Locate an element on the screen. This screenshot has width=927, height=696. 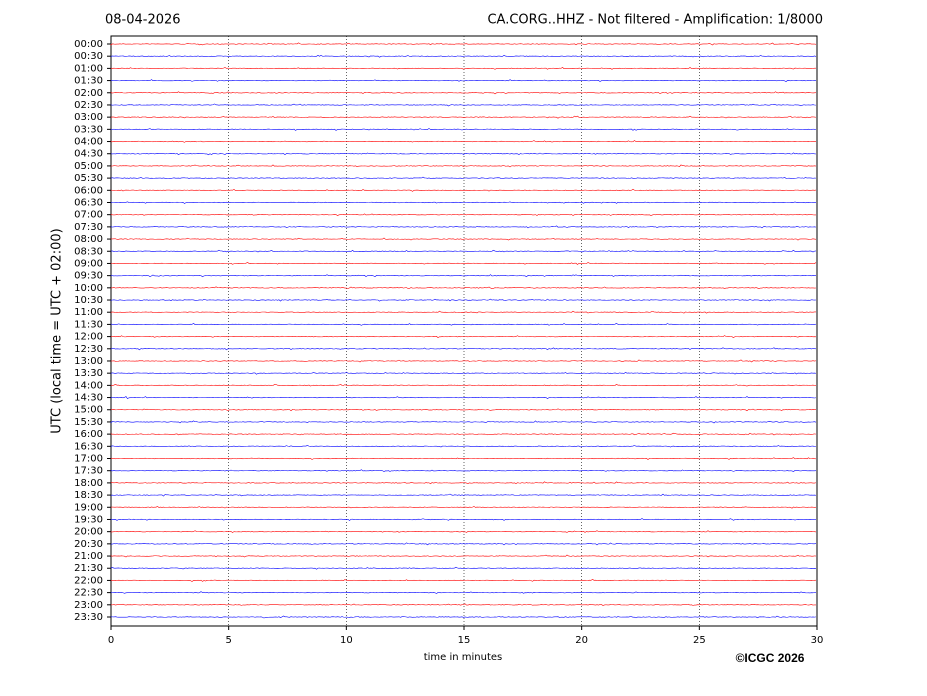
copyright: ©ICGC 2026 is located at coordinates (770, 658).